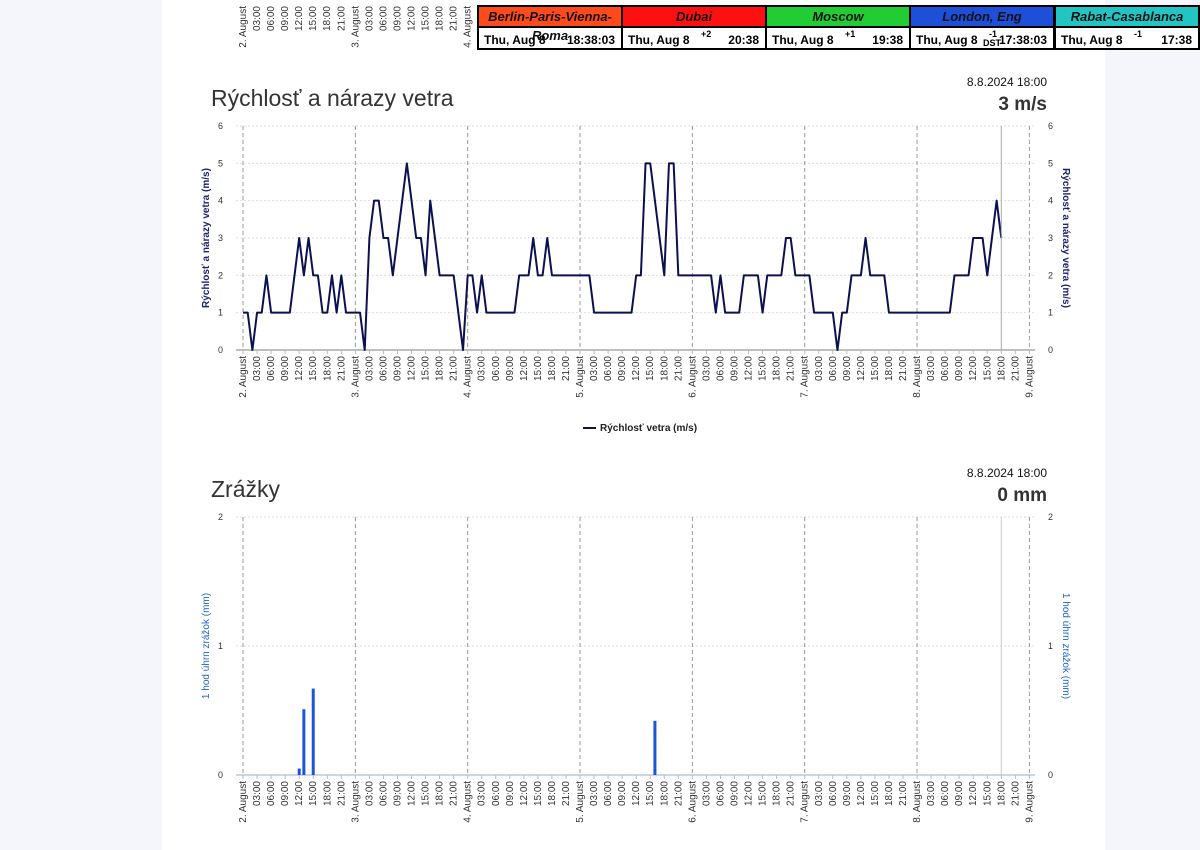  Describe the element at coordinates (992, 43) in the screenshot. I see `clock-note: DST` at that location.